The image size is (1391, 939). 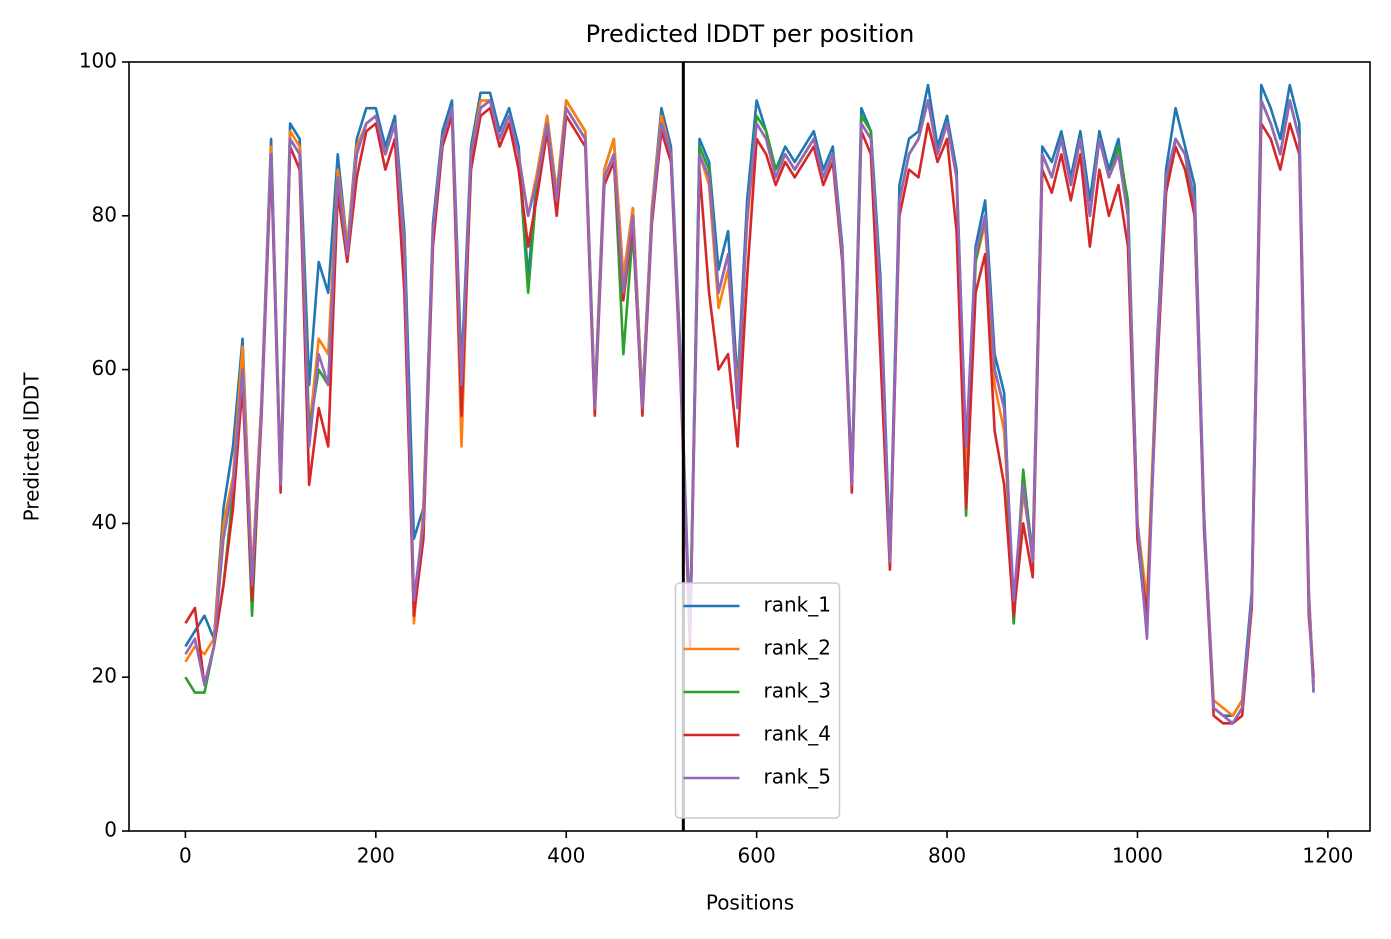 What do you see at coordinates (185, 856) in the screenshot?
I see `x-tick-label: 0` at bounding box center [185, 856].